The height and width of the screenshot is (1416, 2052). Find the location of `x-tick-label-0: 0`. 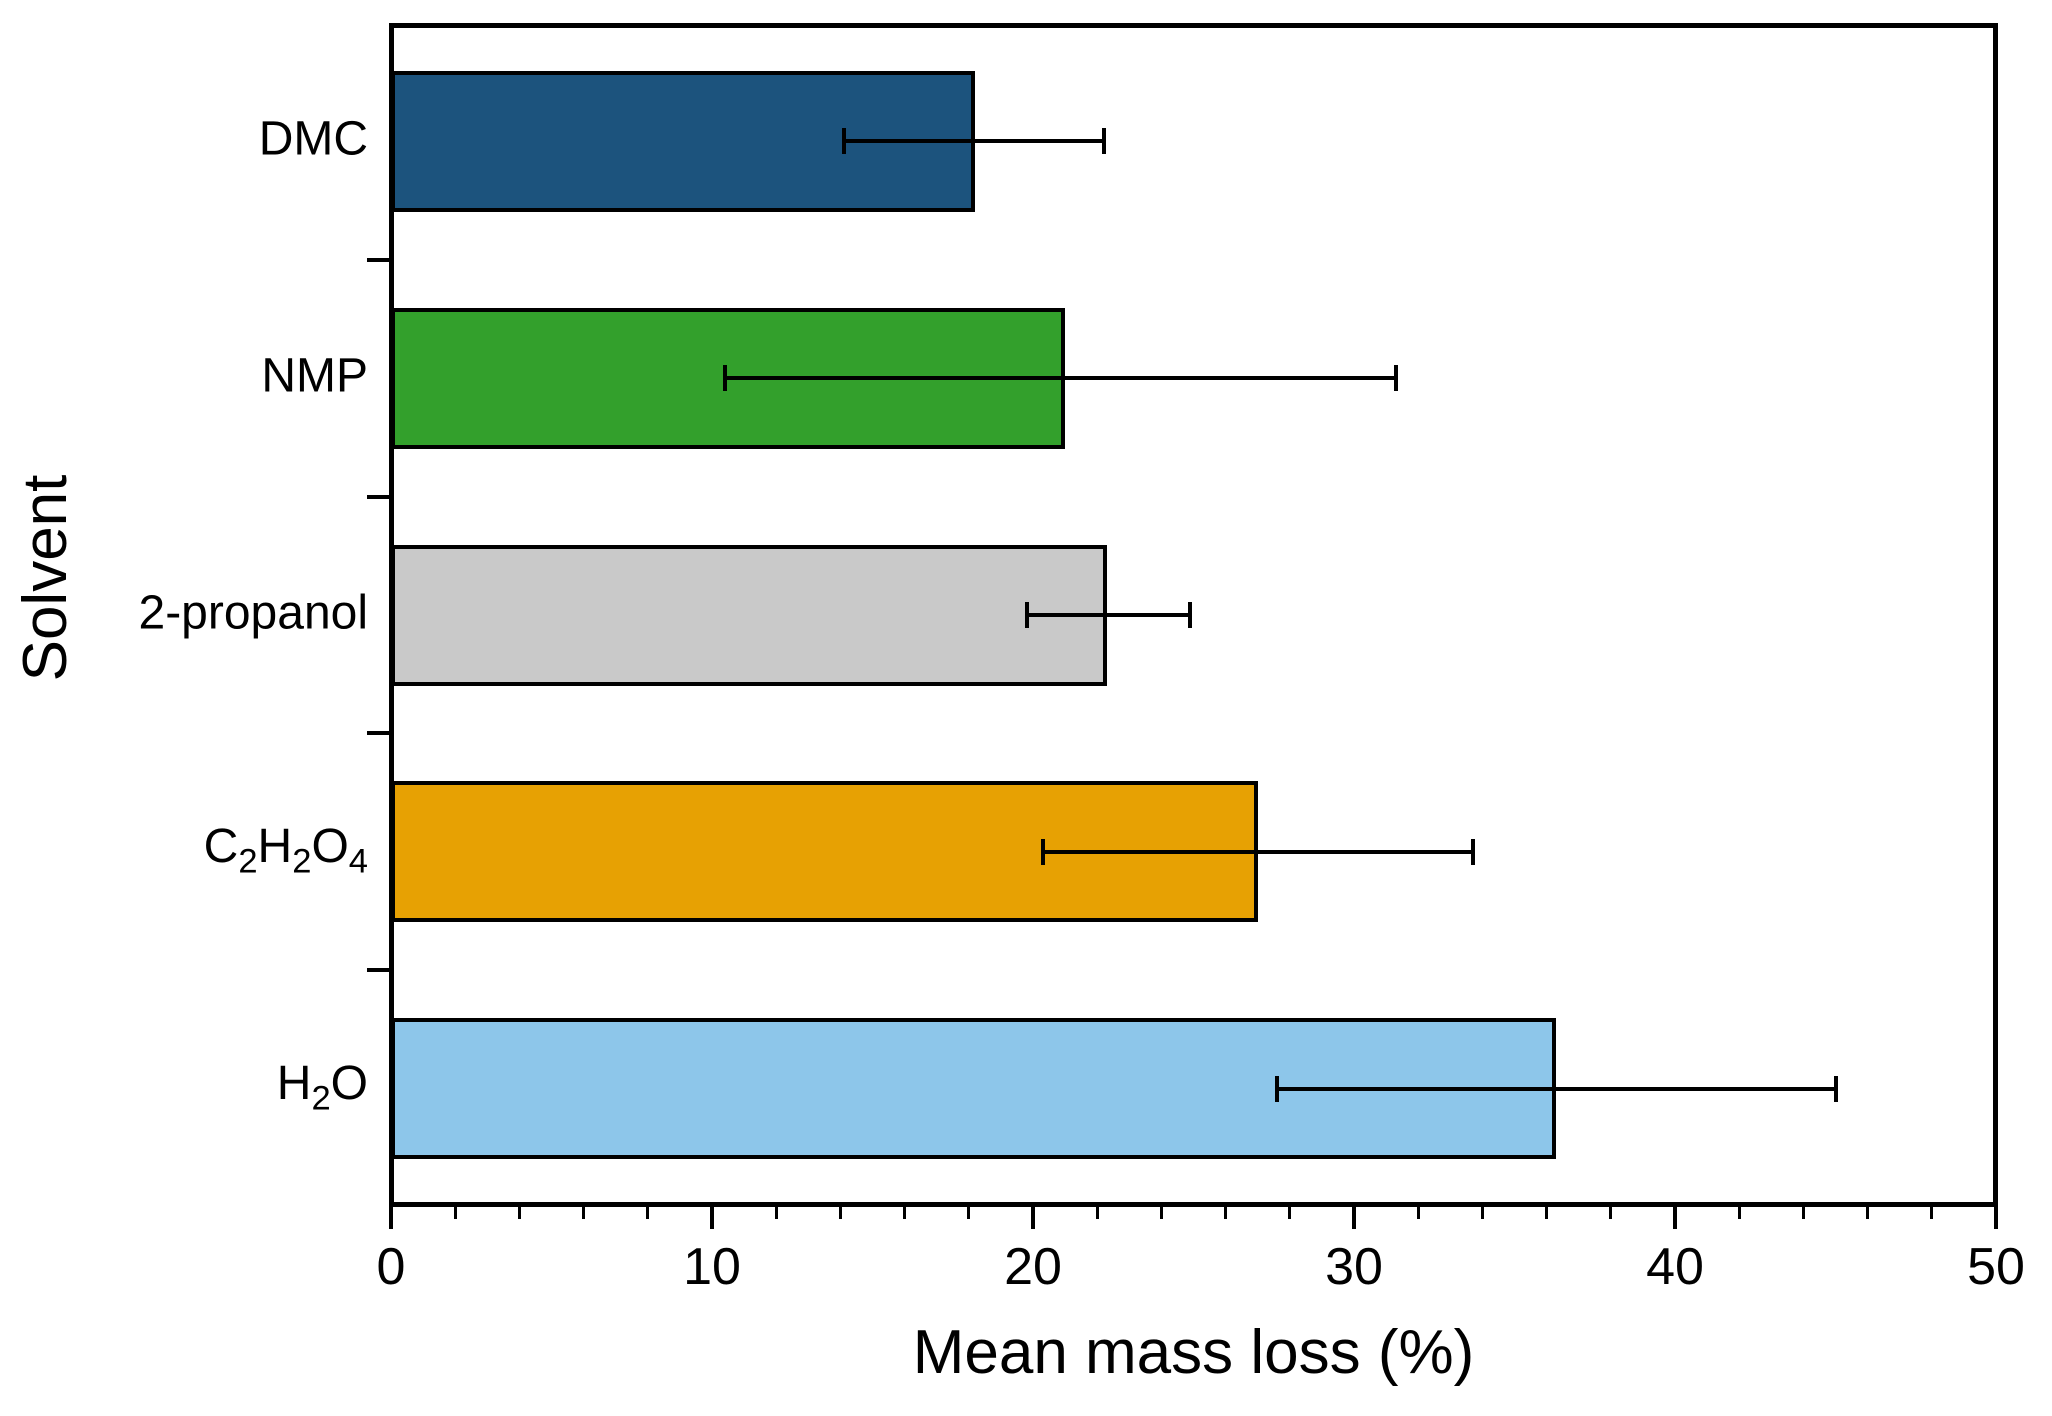

x-tick-label-0: 0 is located at coordinates (391, 1267).